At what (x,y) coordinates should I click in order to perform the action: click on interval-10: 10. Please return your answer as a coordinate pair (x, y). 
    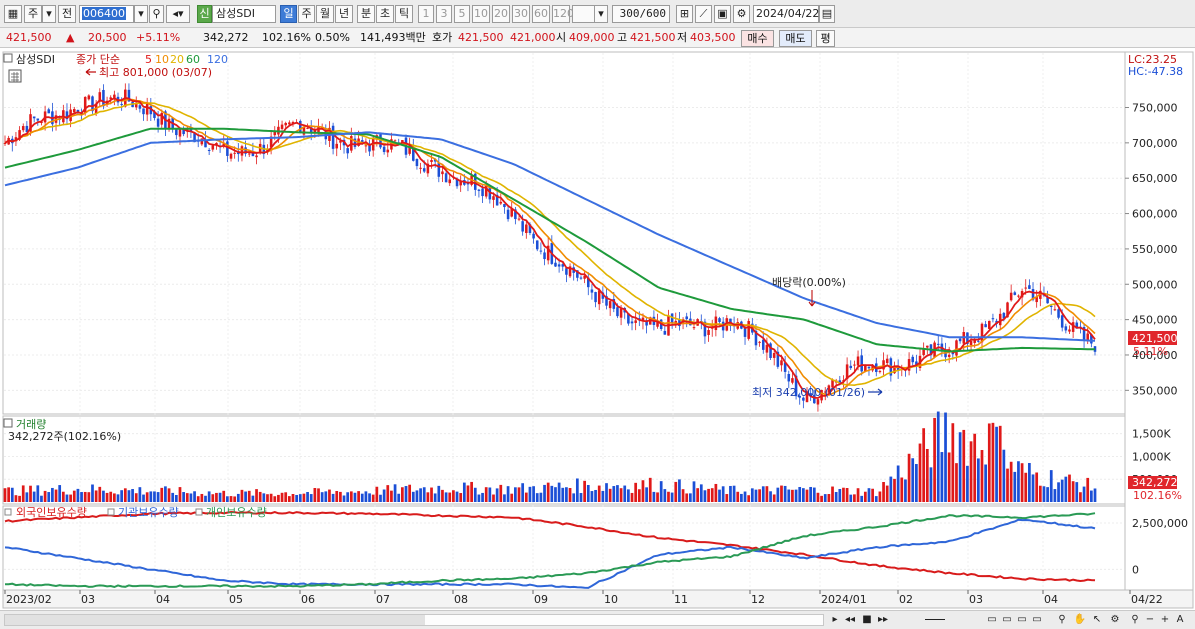
    Looking at the image, I should click on (481, 14).